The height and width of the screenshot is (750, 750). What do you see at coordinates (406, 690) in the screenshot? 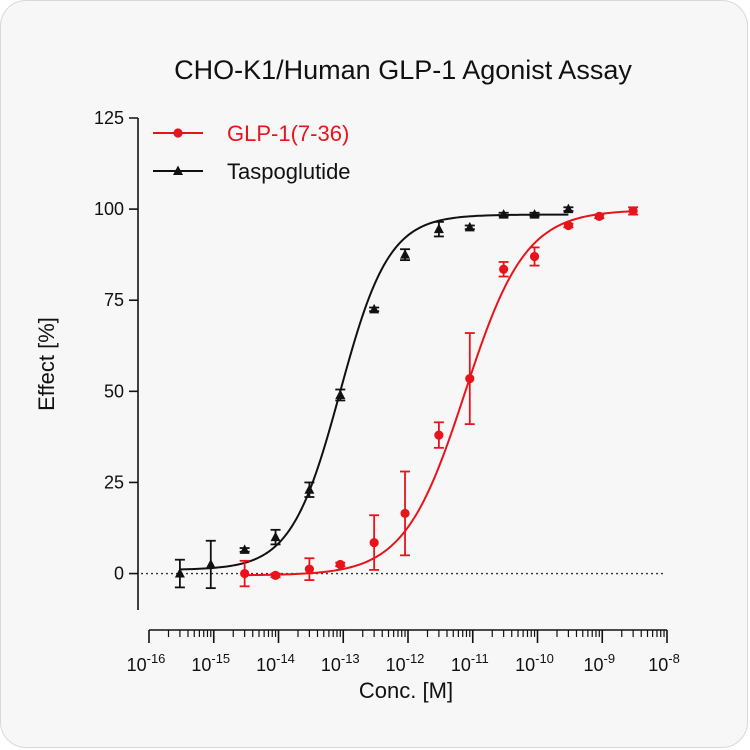
I see `x-axis-label: Conc. [M]` at bounding box center [406, 690].